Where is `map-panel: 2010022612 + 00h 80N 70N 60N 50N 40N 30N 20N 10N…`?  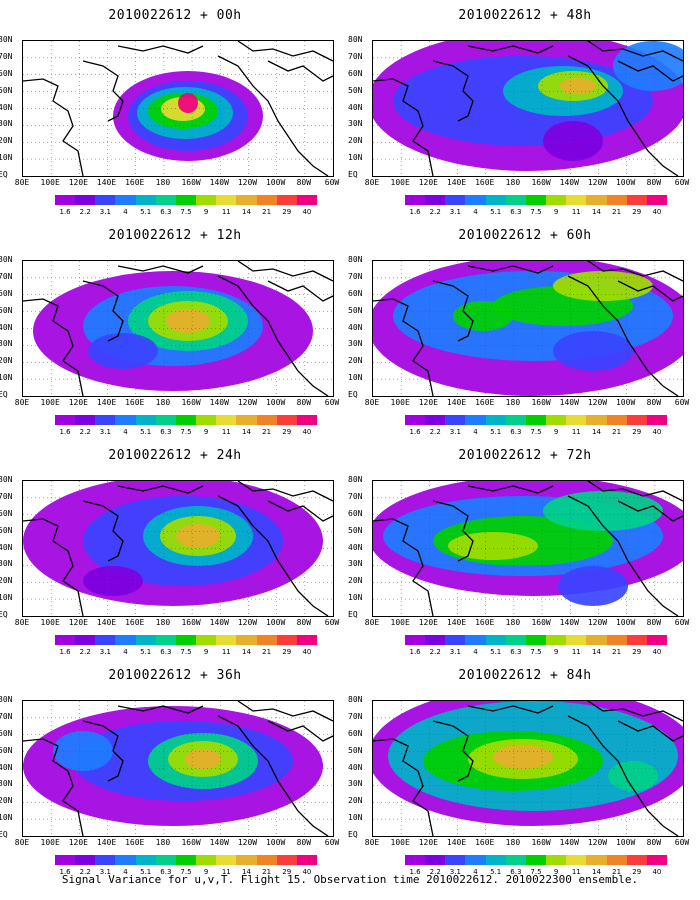 map-panel: 2010022612 + 00h 80N 70N 60N 50N 40N 30N 20N 10N… is located at coordinates (175, 112).